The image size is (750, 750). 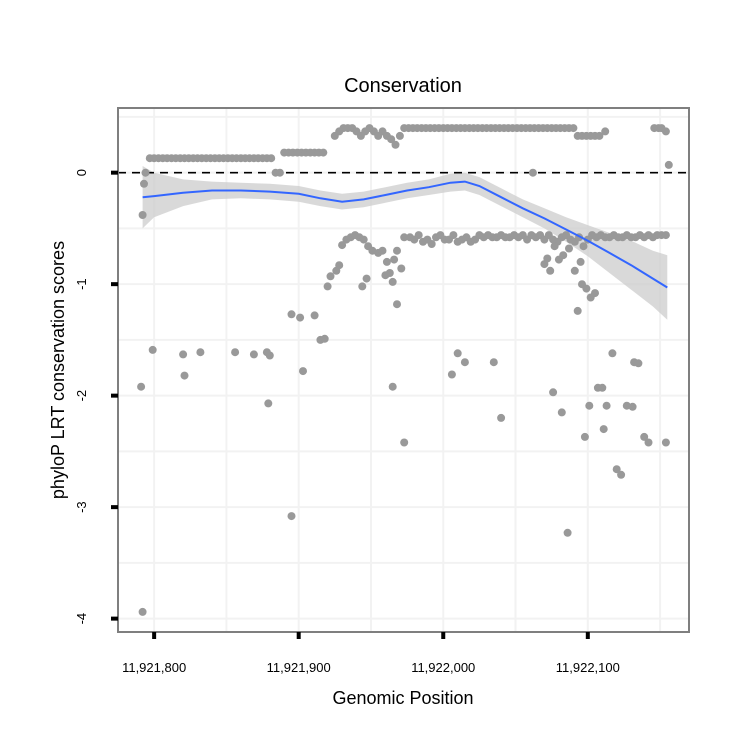 What do you see at coordinates (81, 396) in the screenshot?
I see `y-tick-label: -2` at bounding box center [81, 396].